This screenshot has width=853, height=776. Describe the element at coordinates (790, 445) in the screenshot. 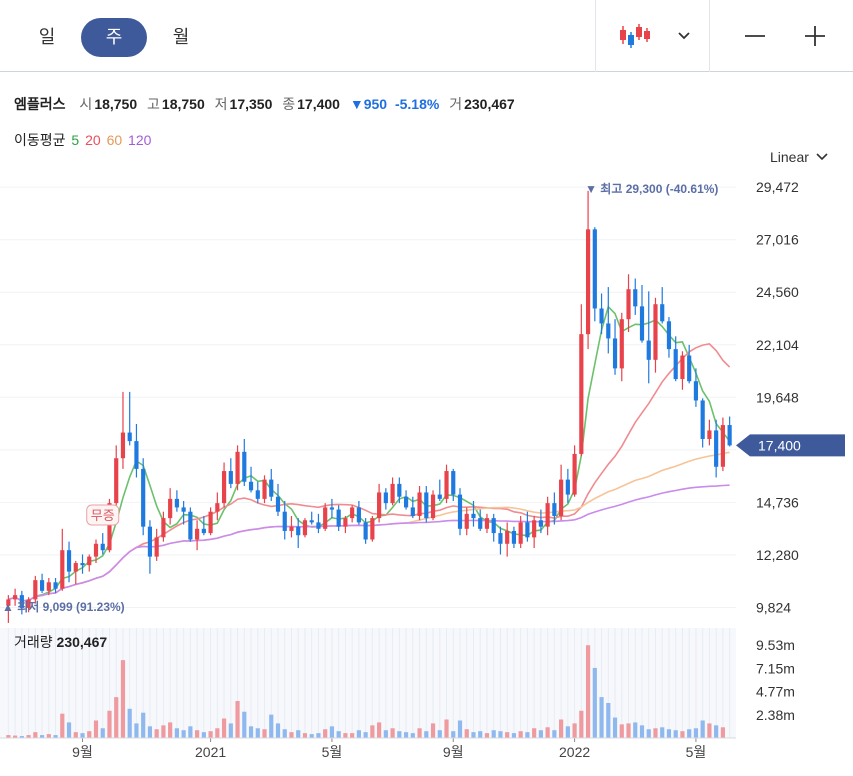

I see `current-price-marker` at that location.